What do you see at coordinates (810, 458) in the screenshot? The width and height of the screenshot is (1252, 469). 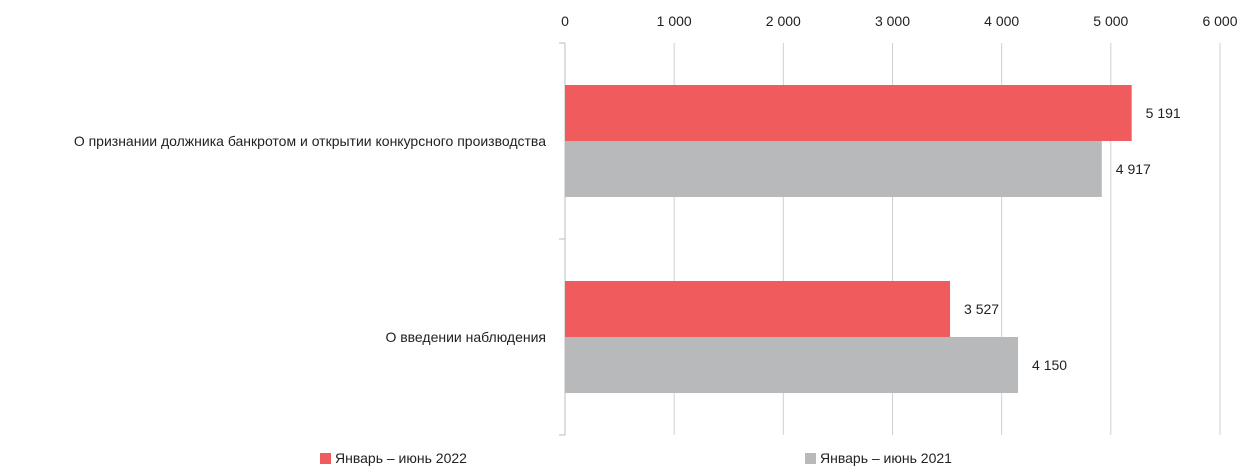 I see `legend-swatch-2021` at bounding box center [810, 458].